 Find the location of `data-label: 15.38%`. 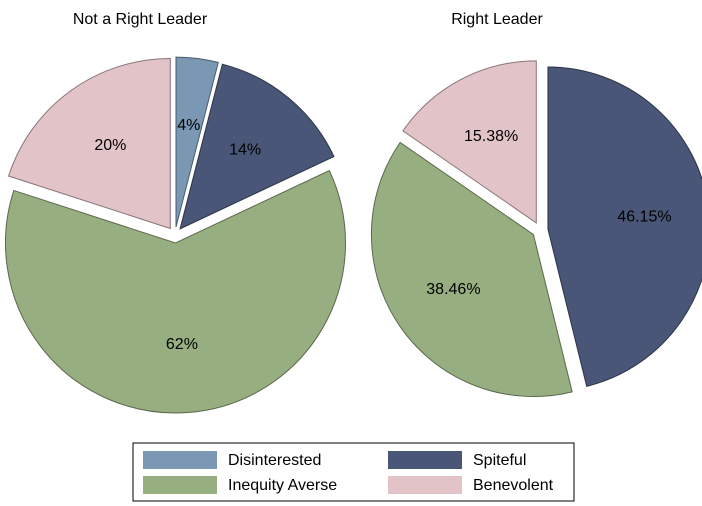

data-label: 15.38% is located at coordinates (491, 136).